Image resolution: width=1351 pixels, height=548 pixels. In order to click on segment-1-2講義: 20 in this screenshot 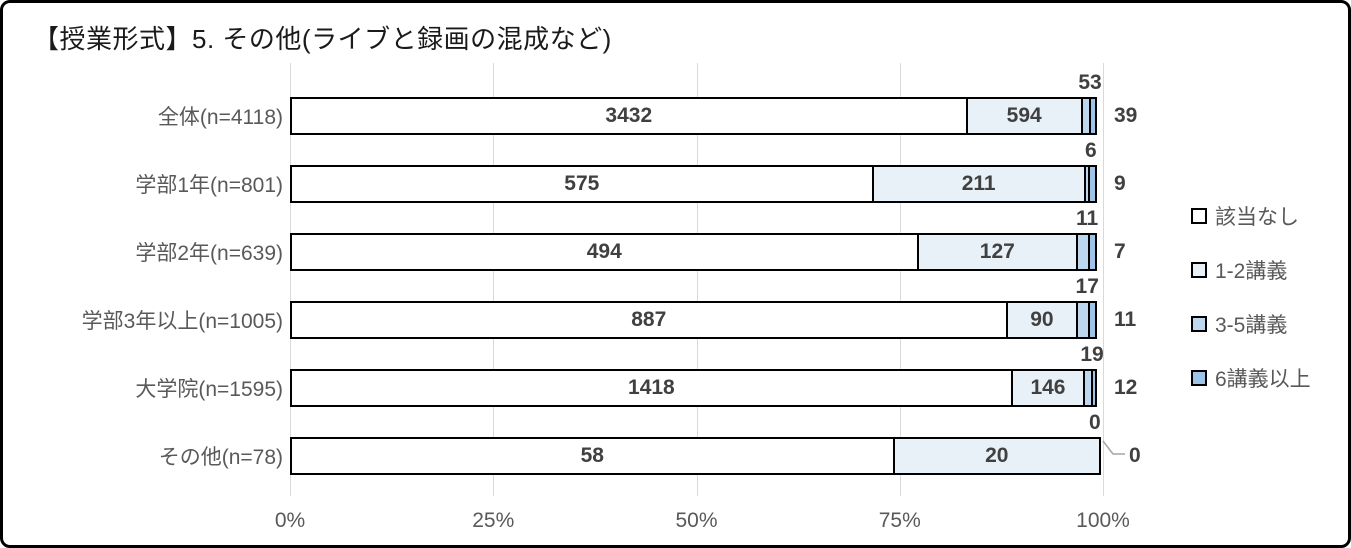, I will do `click(996, 456)`.